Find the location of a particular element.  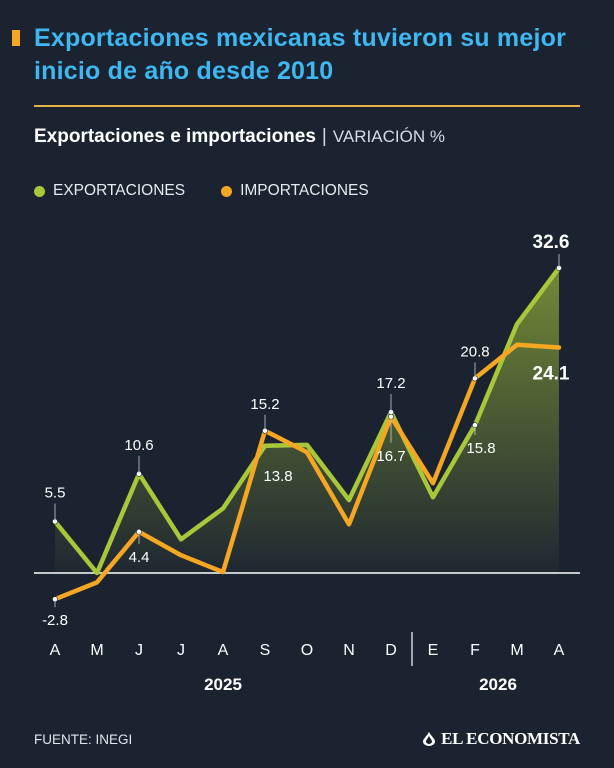

exportaciones-label-12: 32.6 is located at coordinates (551, 242).